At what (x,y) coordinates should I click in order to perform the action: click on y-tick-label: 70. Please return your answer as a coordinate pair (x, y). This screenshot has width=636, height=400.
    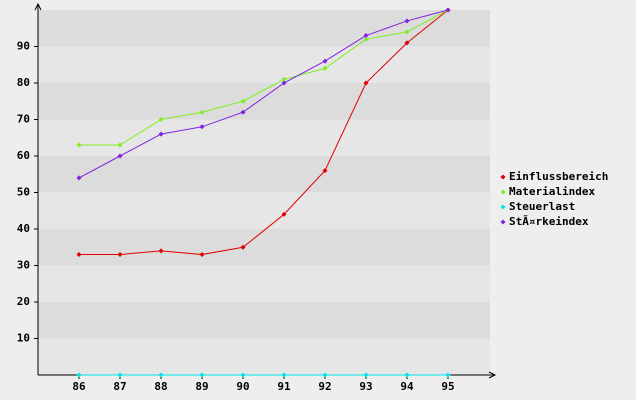
    Looking at the image, I should click on (23, 119).